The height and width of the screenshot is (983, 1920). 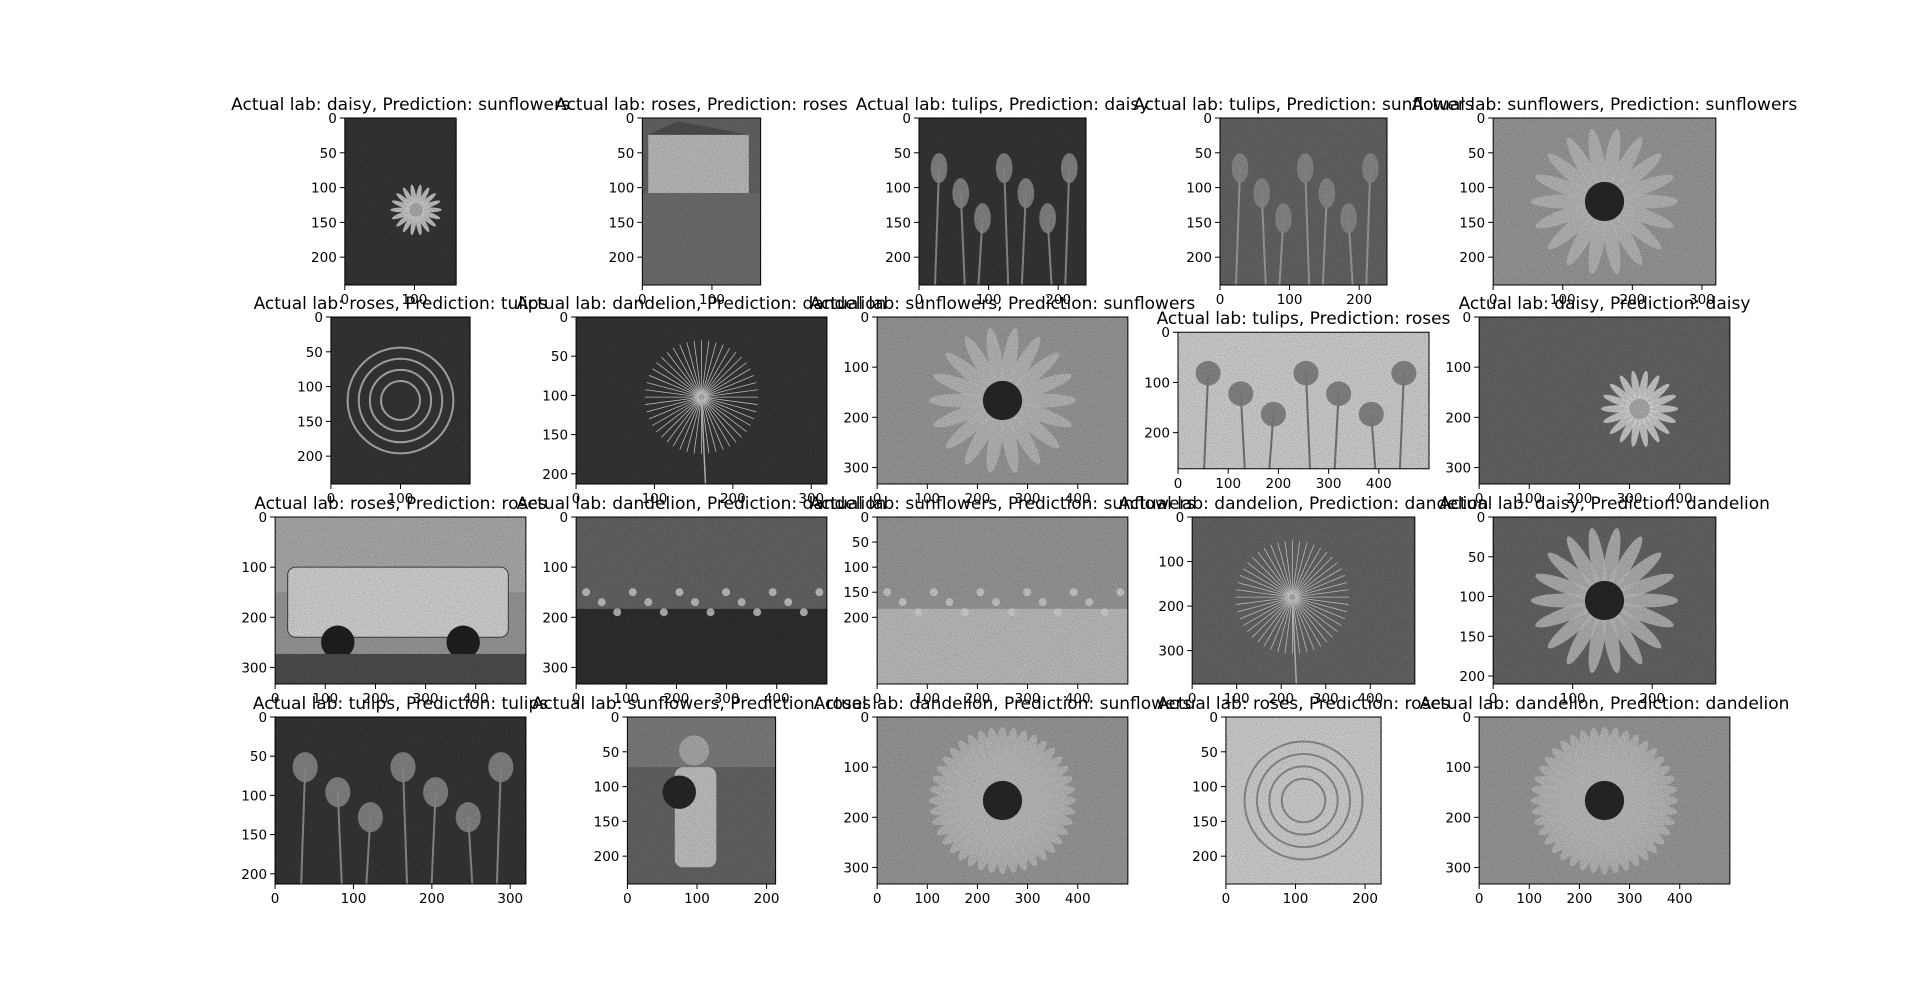 I want to click on x-tick-label: 400, so click(x=1078, y=899).